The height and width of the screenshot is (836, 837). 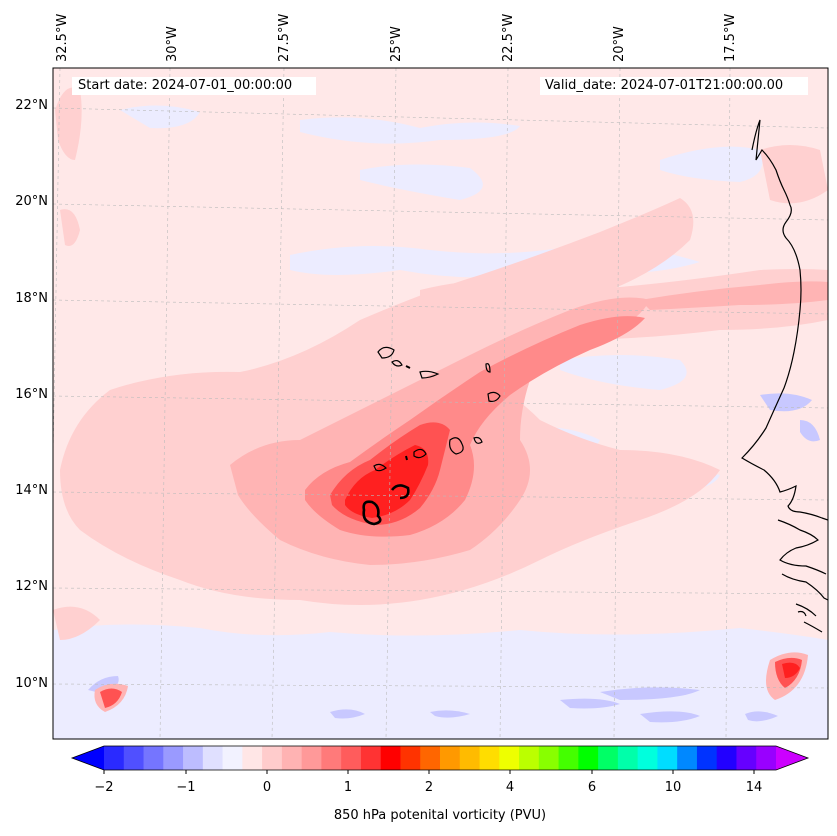 What do you see at coordinates (429, 787) in the screenshot?
I see `colorbar-tick-label: 2` at bounding box center [429, 787].